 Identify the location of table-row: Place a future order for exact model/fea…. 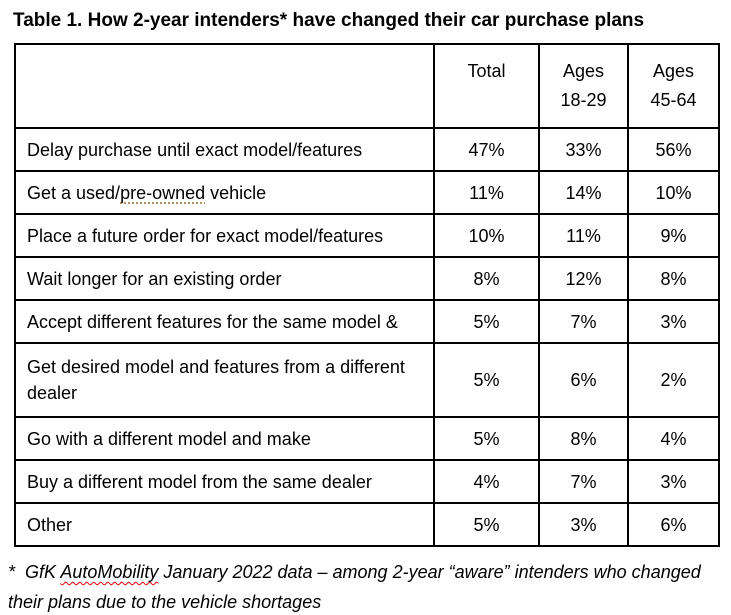
(367, 235).